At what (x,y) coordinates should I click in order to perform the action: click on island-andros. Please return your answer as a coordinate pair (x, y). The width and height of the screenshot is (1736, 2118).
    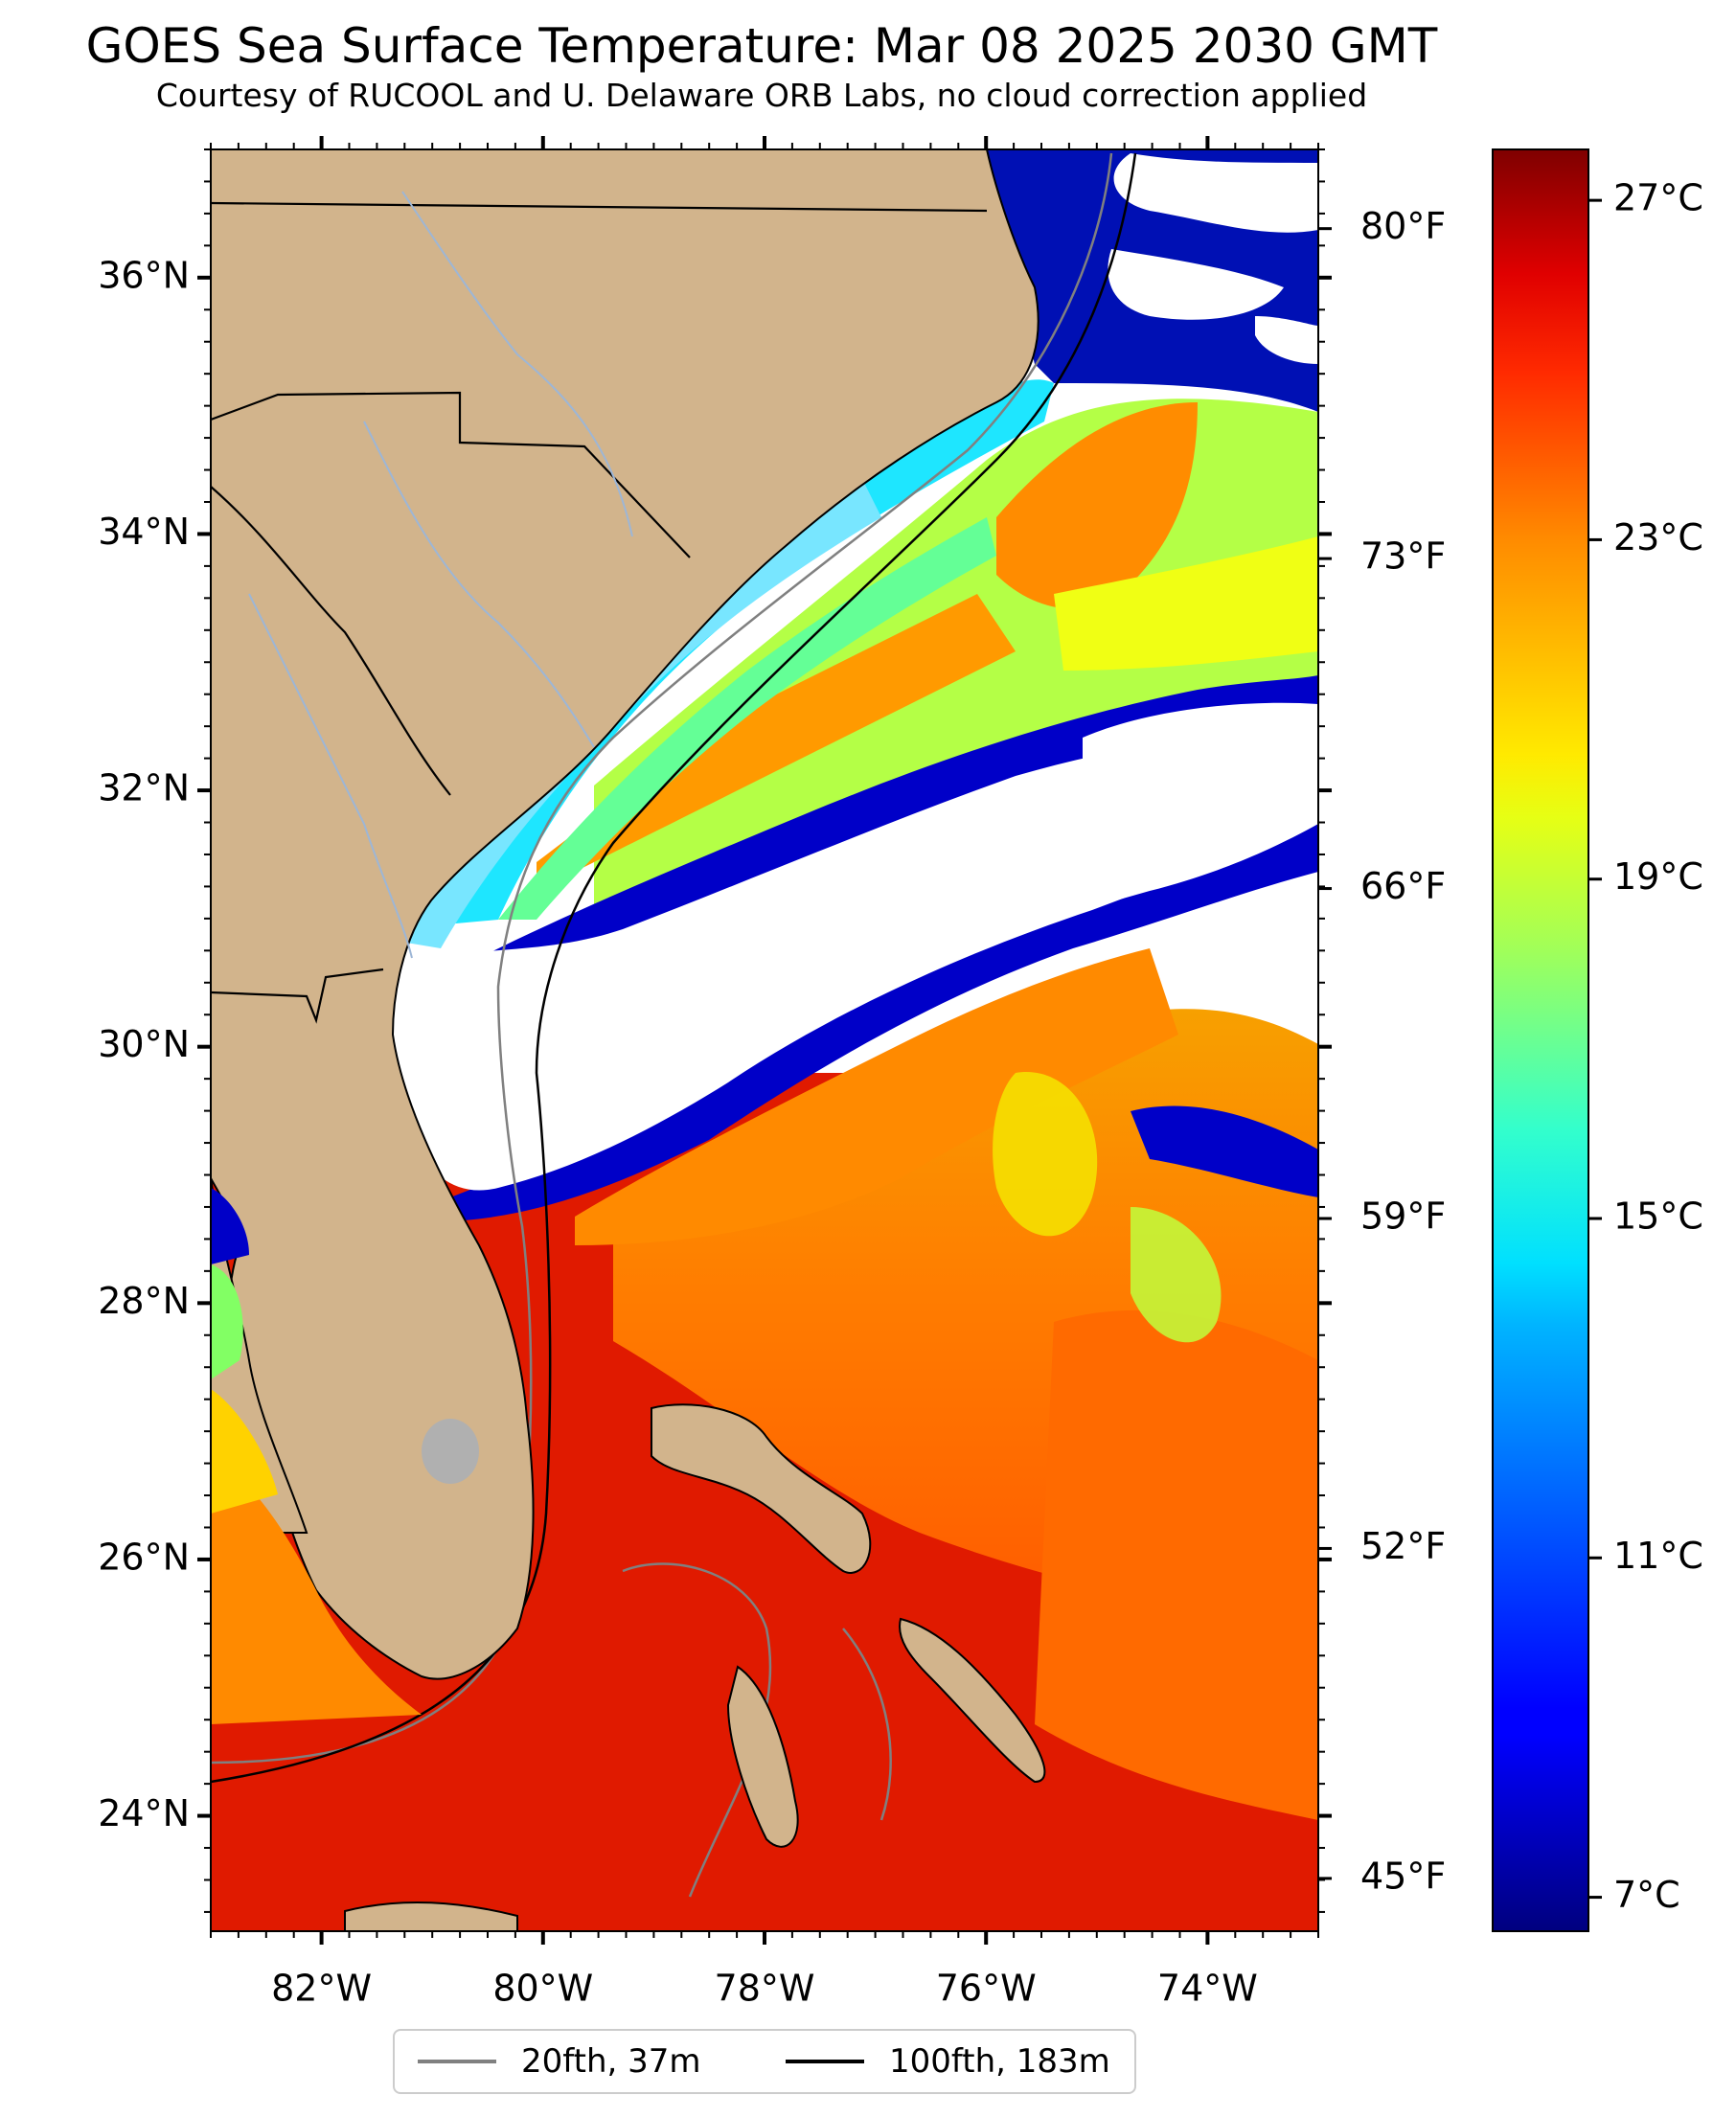
    Looking at the image, I should click on (762, 1757).